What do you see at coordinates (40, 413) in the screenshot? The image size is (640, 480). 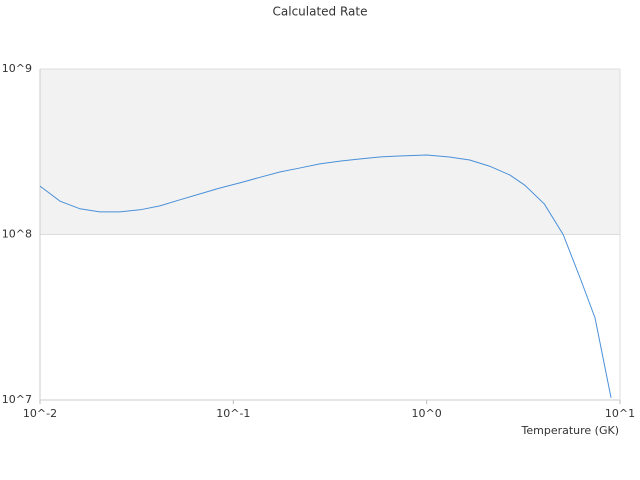 I see `x-tick-label: 10^-2` at bounding box center [40, 413].